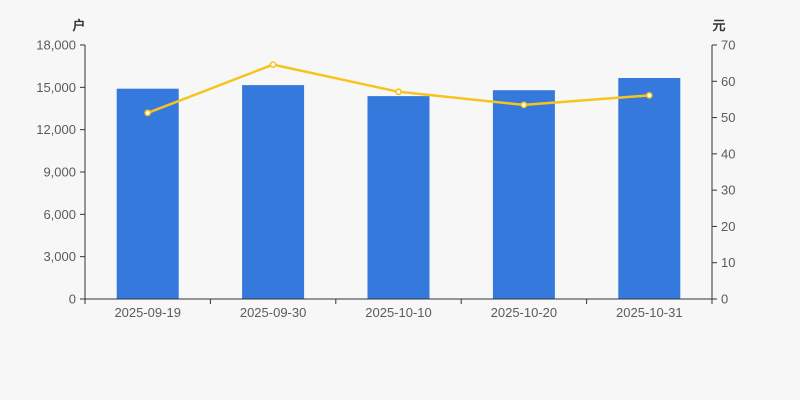 Image resolution: width=800 pixels, height=400 pixels. Describe the element at coordinates (728, 190) in the screenshot. I see `right-axis-tick-label: 30` at that location.